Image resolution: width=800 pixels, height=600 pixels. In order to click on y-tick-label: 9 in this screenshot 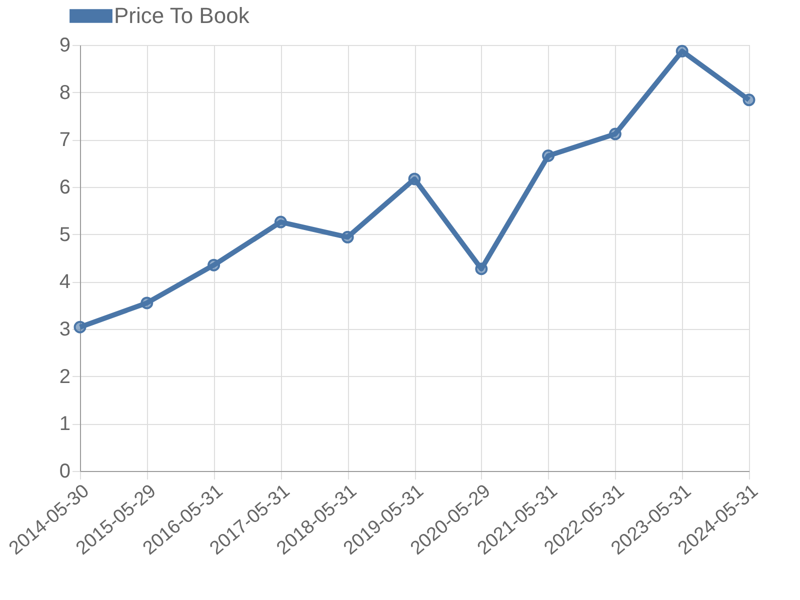, I will do `click(64, 45)`.